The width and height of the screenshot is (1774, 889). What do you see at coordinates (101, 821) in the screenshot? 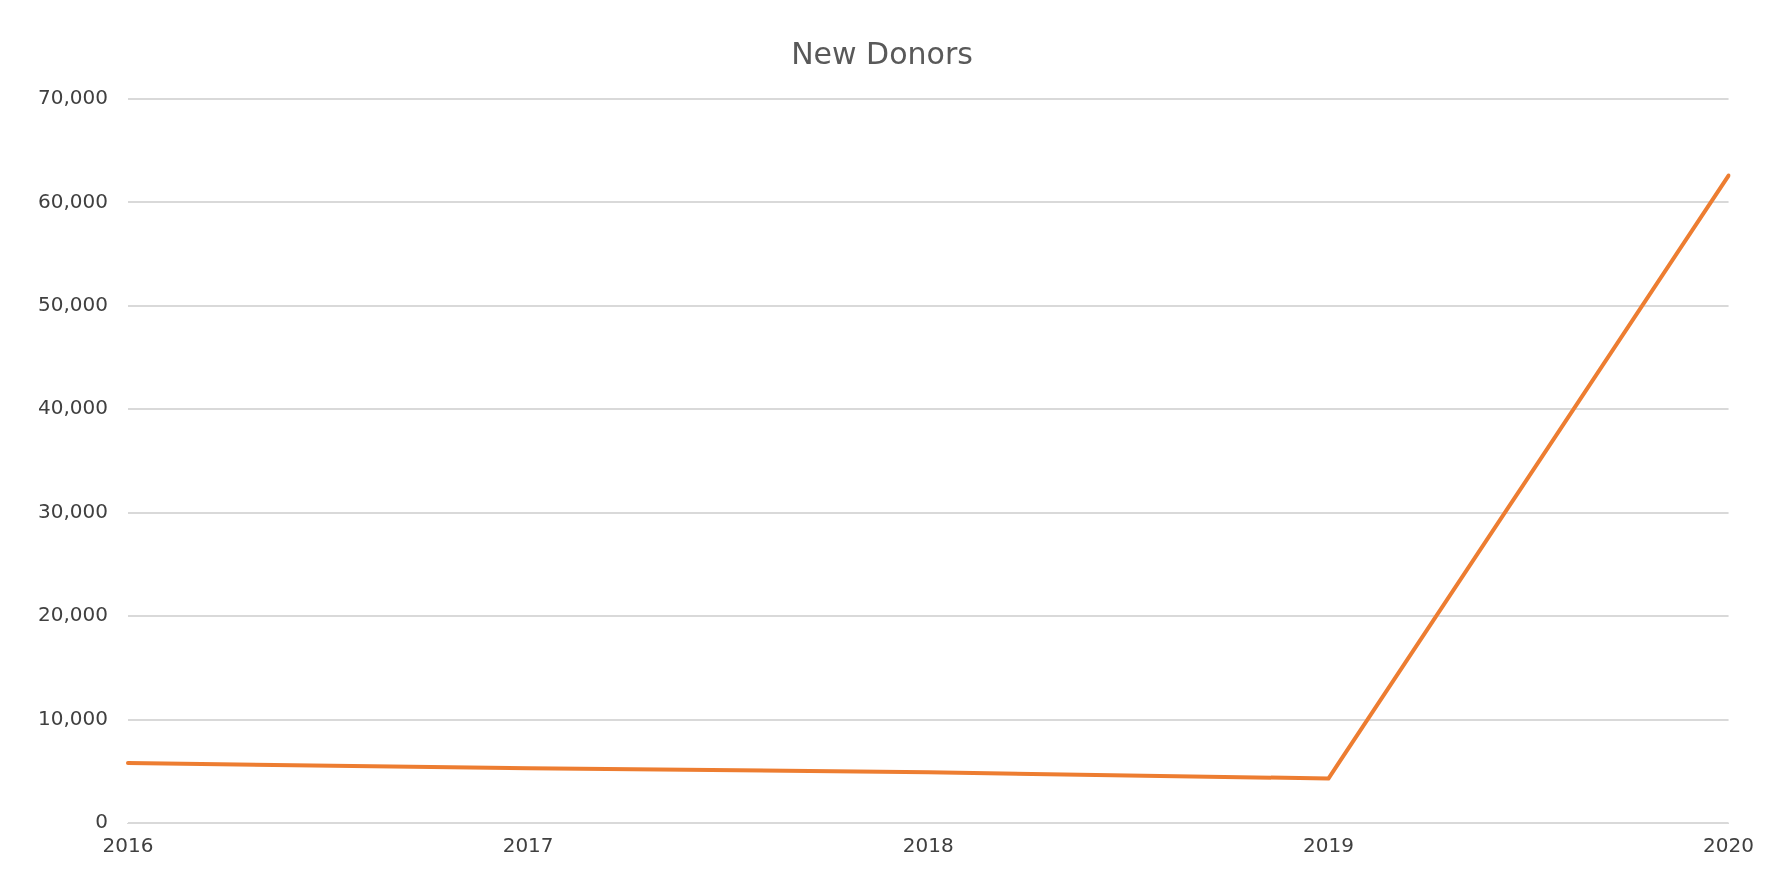
I see `y-tick-label: 0` at bounding box center [101, 821].